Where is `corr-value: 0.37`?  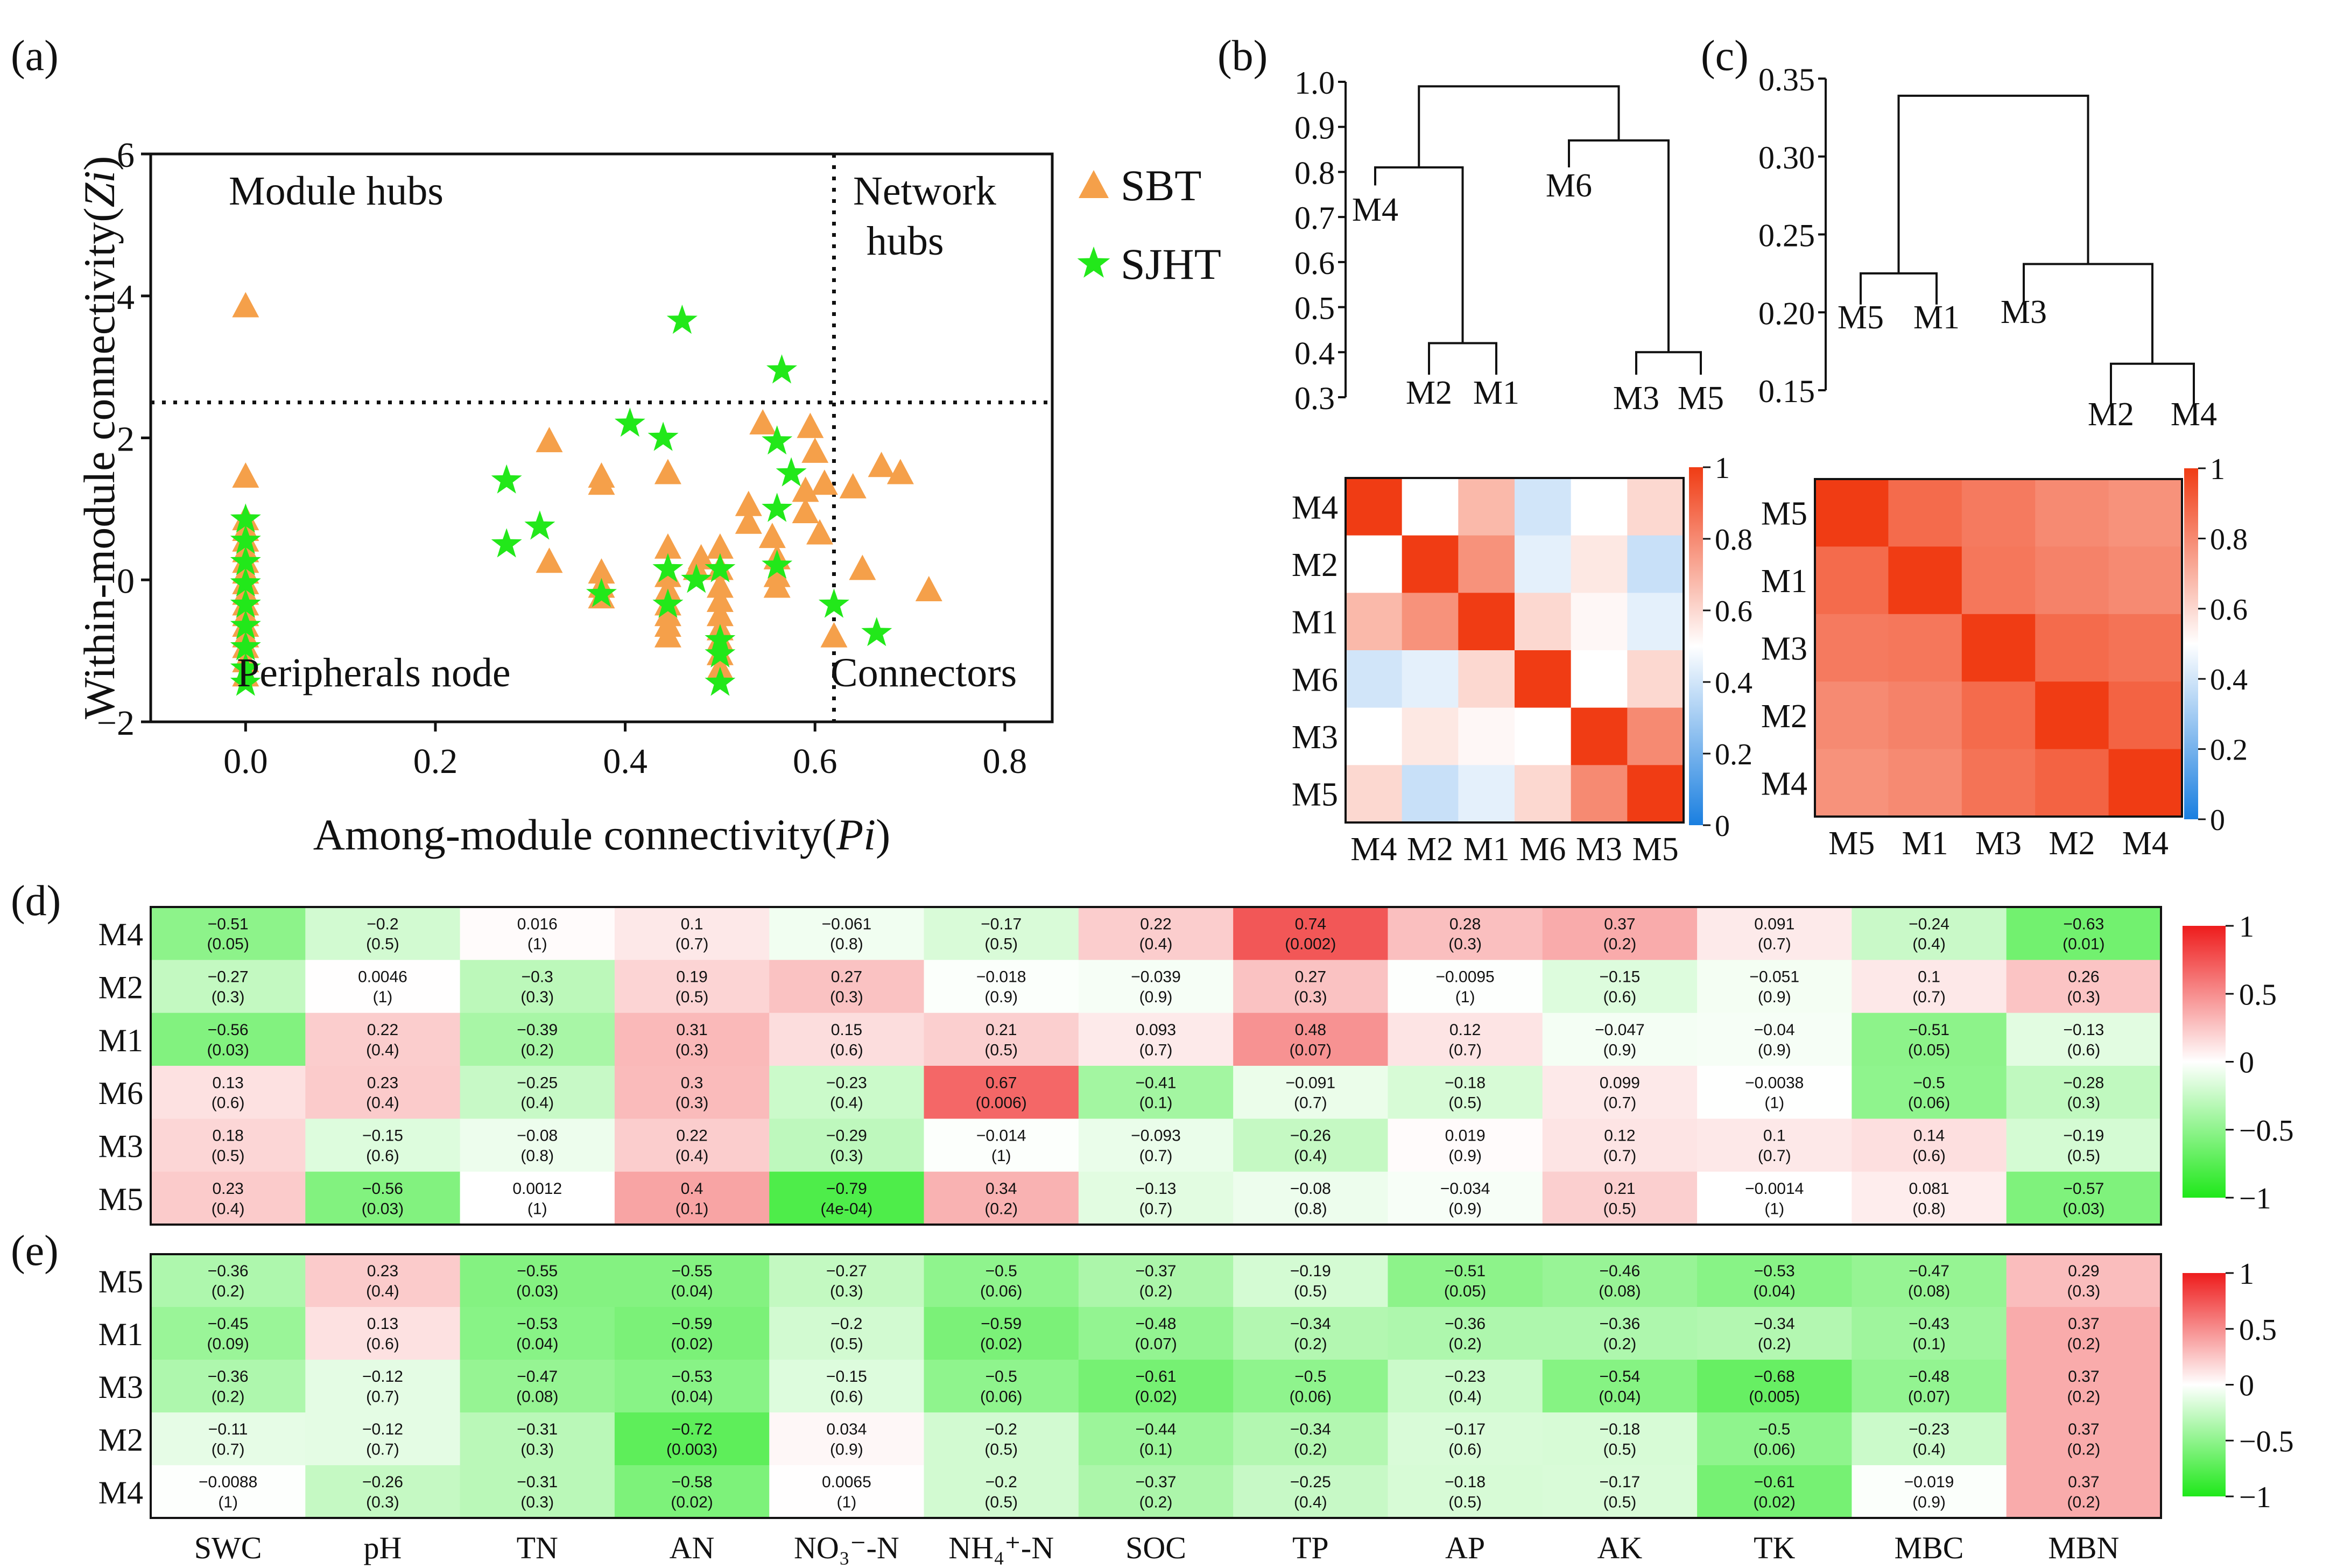
corr-value: 0.37 is located at coordinates (2083, 1377).